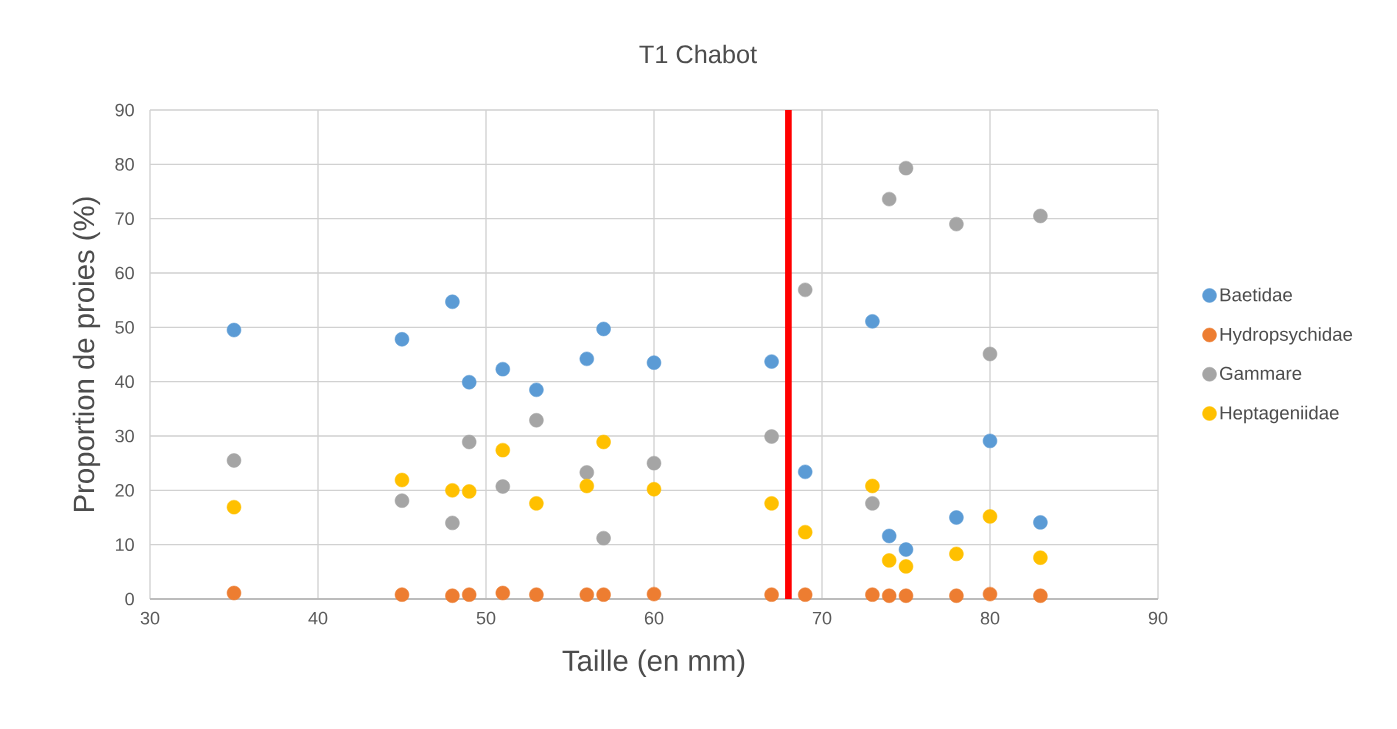  What do you see at coordinates (124, 273) in the screenshot?
I see `y-tick-label: 60` at bounding box center [124, 273].